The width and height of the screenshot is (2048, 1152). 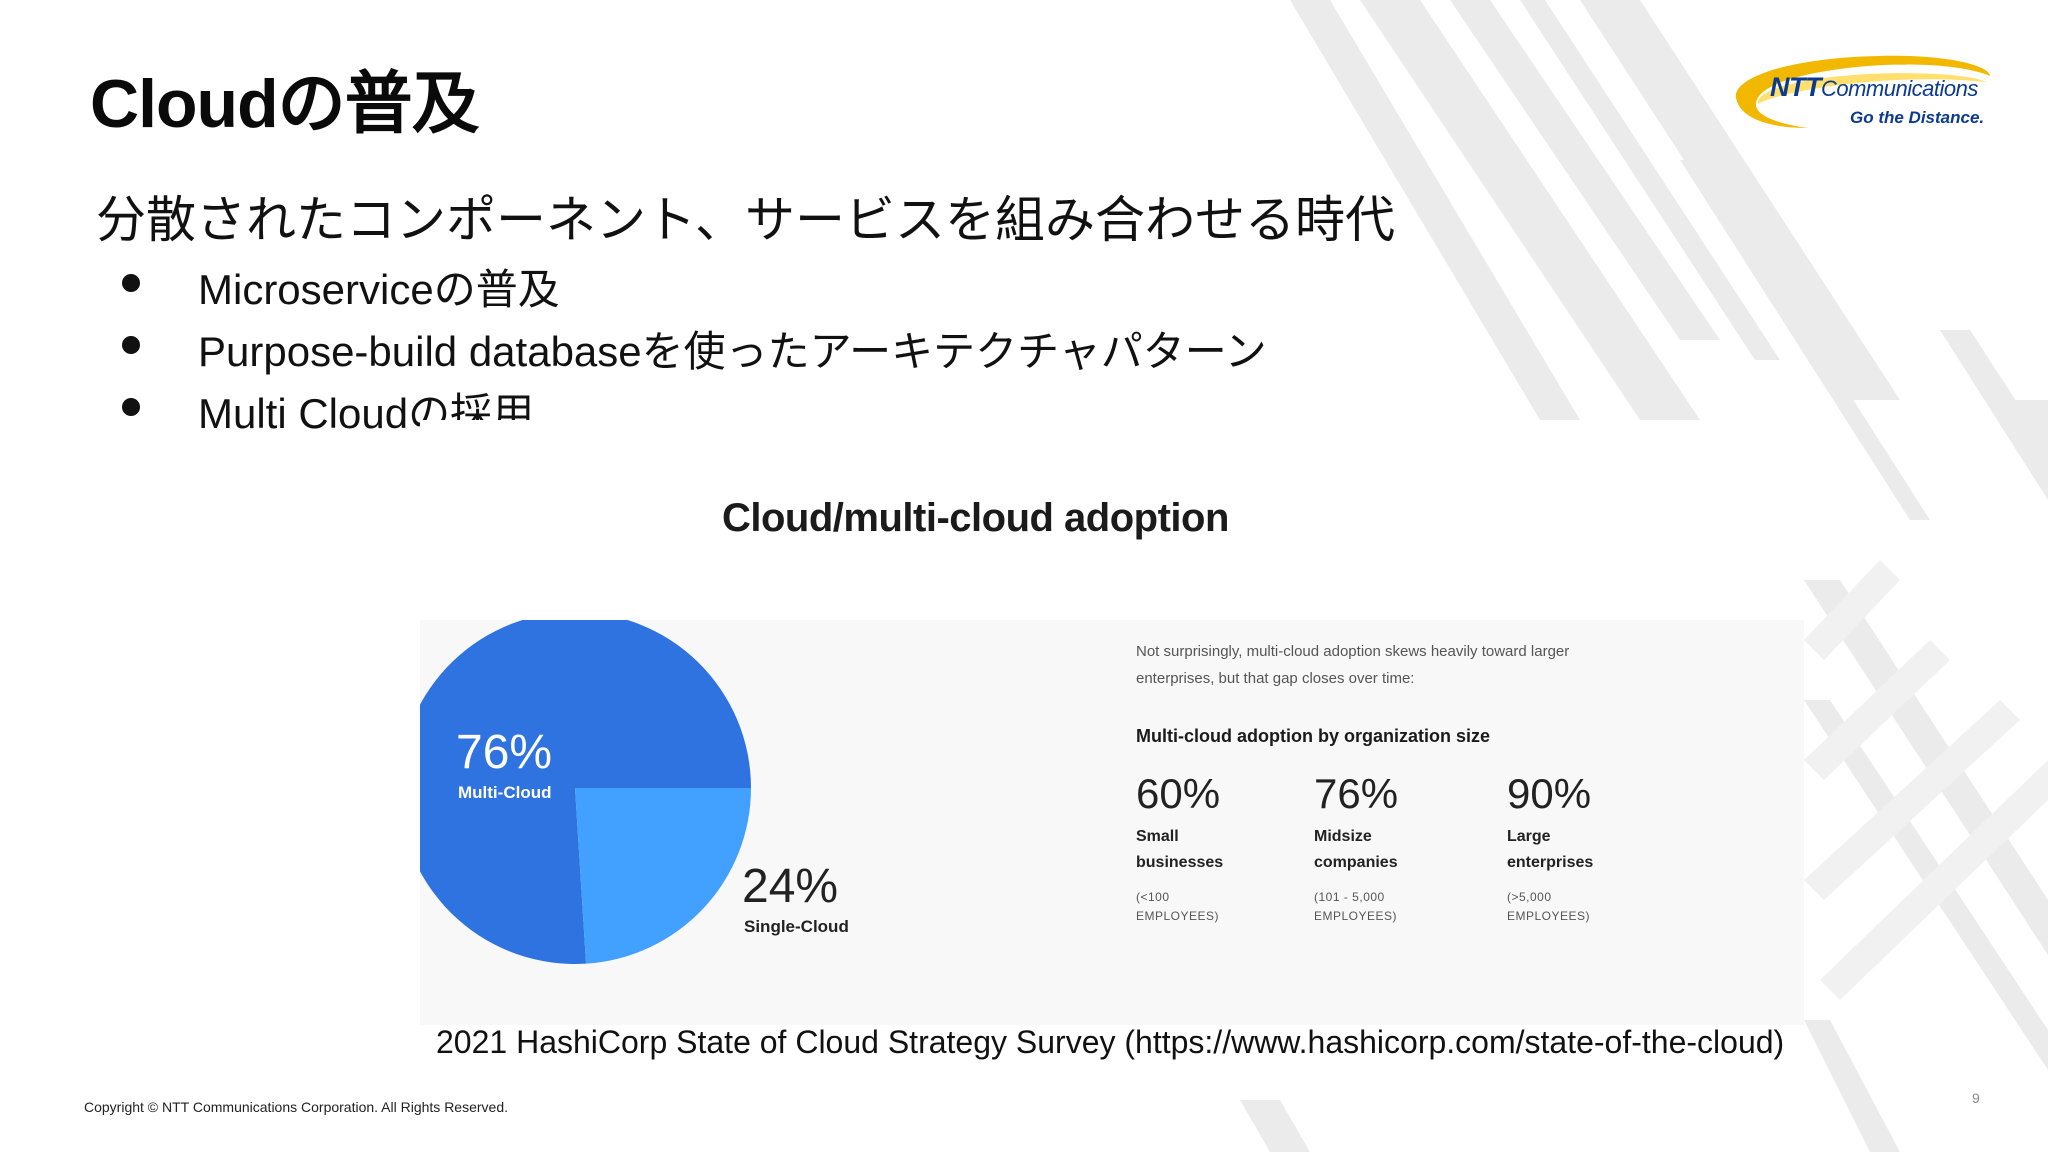 What do you see at coordinates (796, 926) in the screenshot?
I see `pie-label-single: Single-Cloud` at bounding box center [796, 926].